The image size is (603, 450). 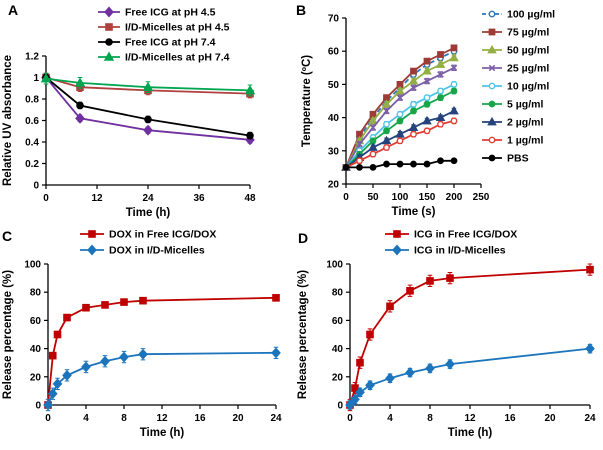 I want to click on y-tick-label: 0.8, so click(x=32, y=100).